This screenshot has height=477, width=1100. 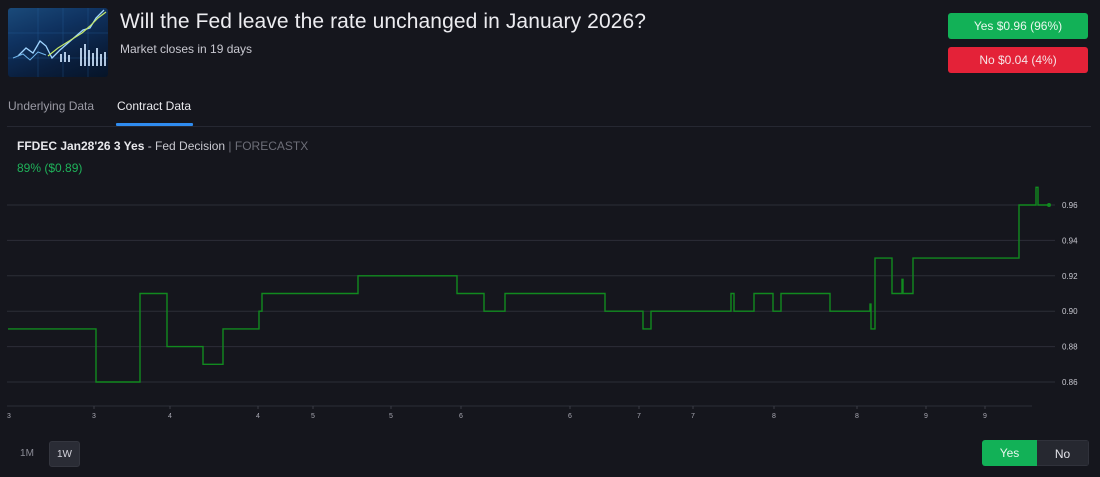 I want to click on stock-chart-thumbnail-icon, so click(x=58, y=42).